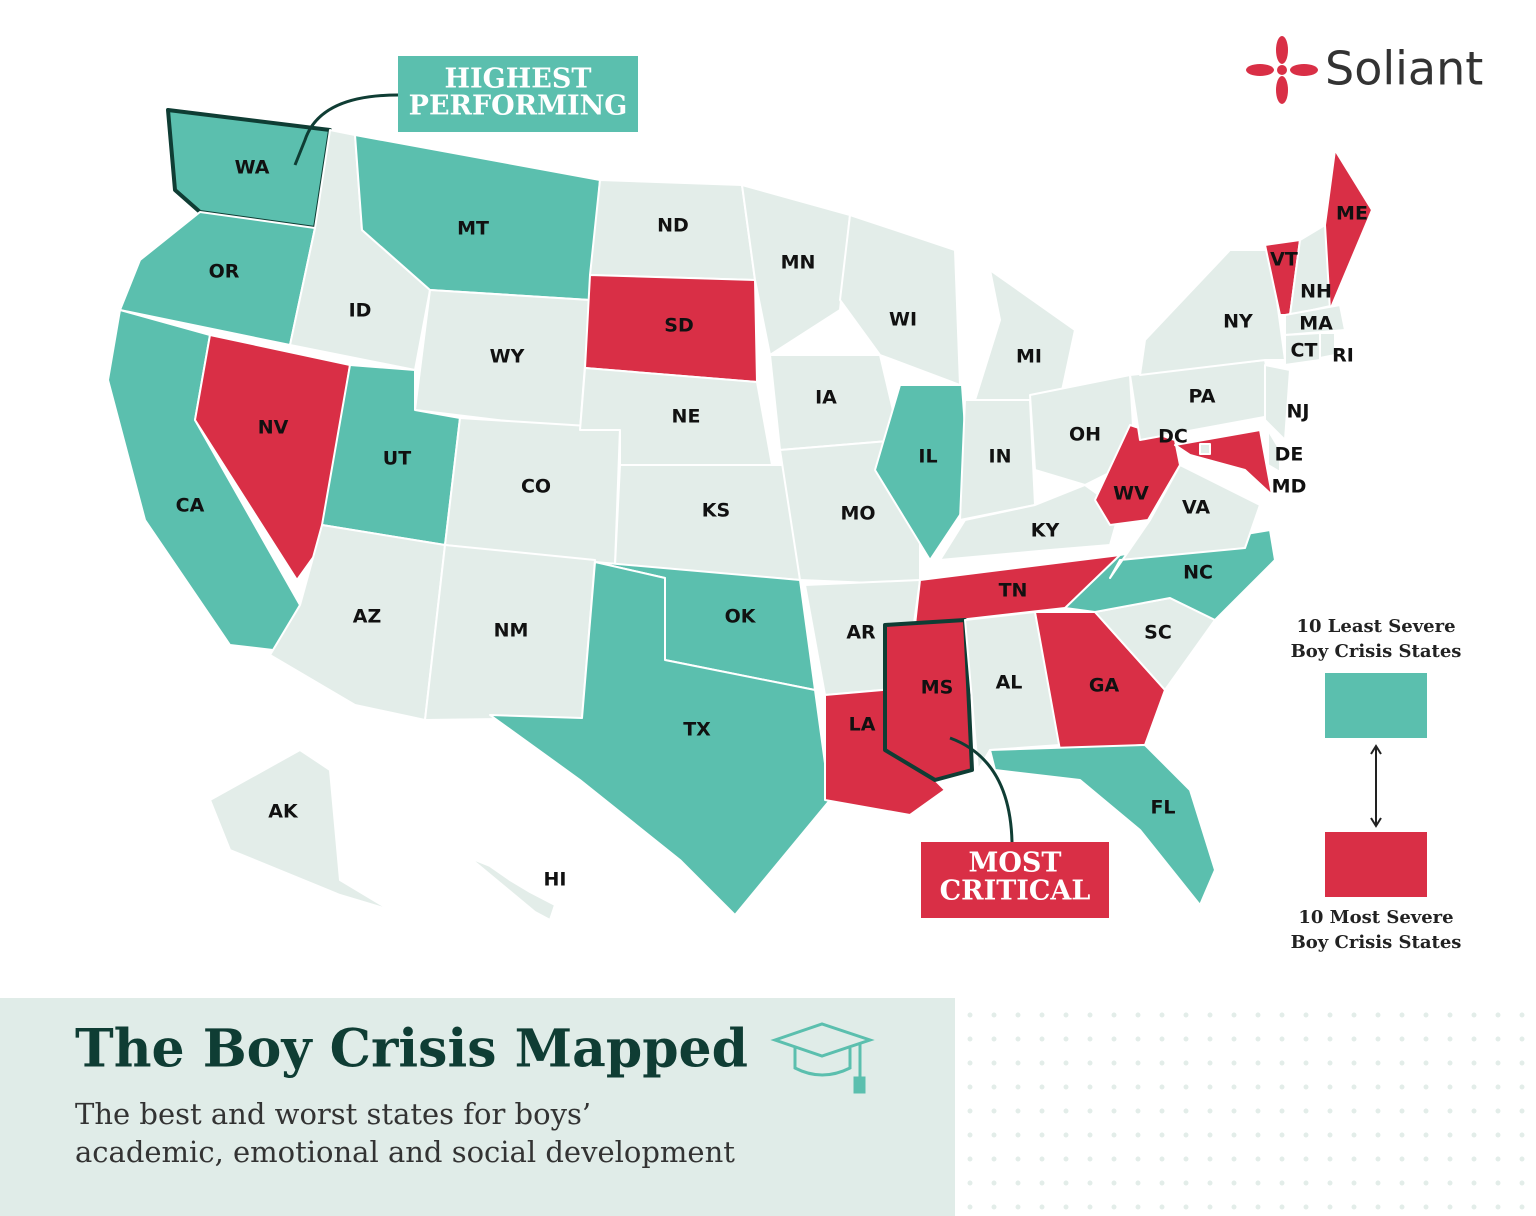  I want to click on state-label: NM, so click(511, 631).